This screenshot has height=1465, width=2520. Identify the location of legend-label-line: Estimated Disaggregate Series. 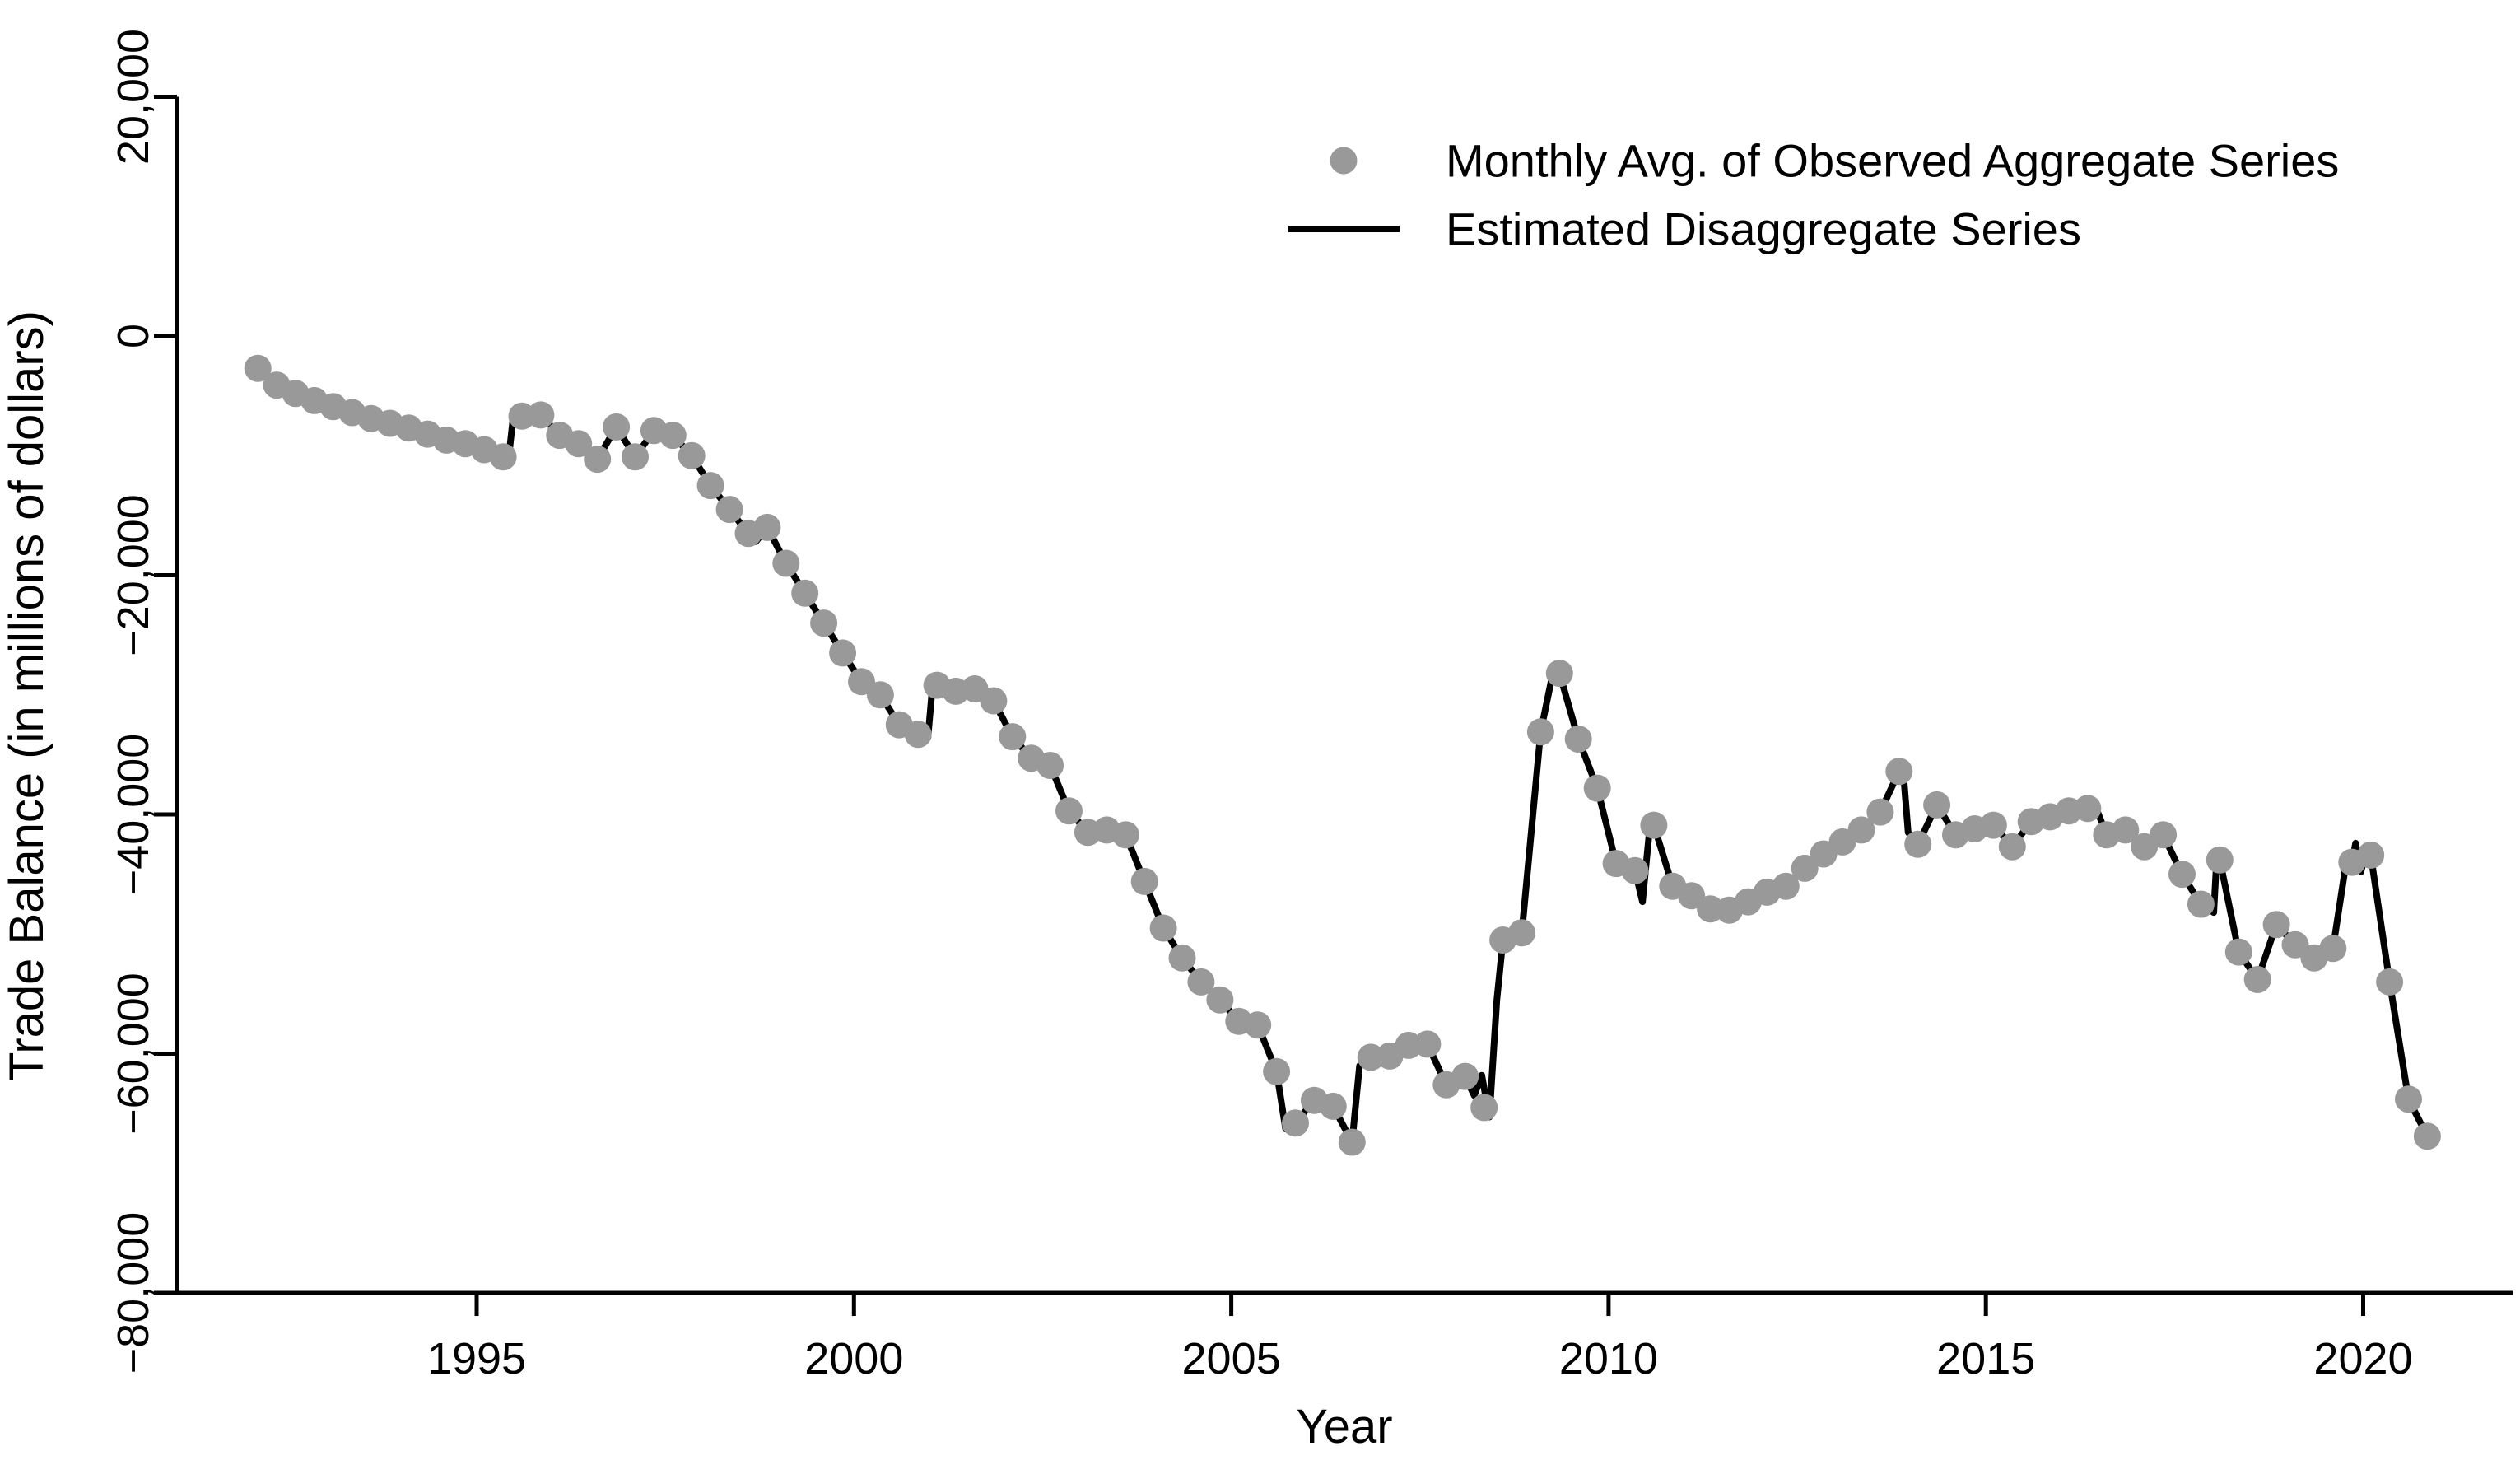
(1763, 229).